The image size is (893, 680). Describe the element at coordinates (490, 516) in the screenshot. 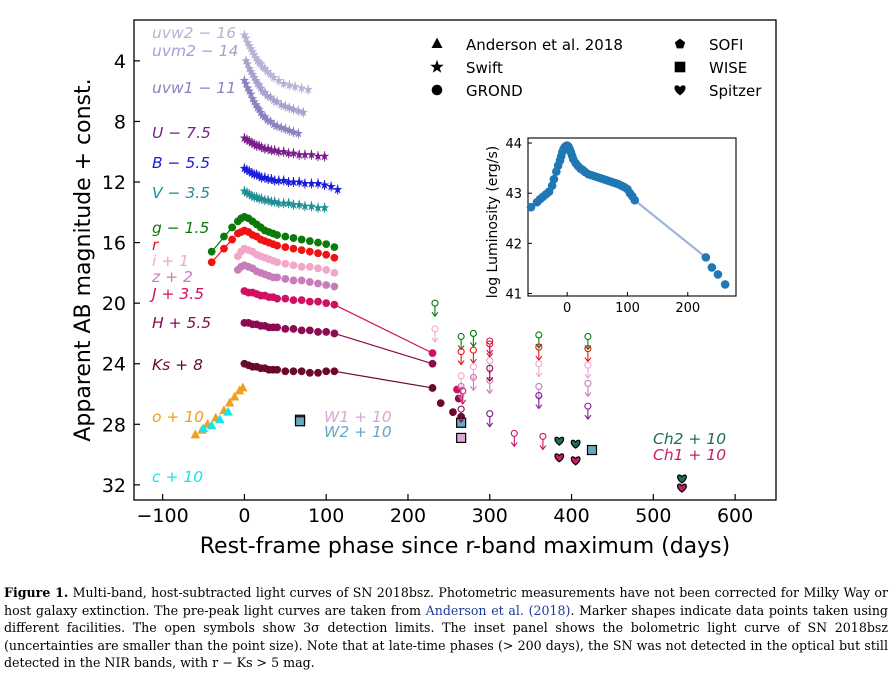

I see `x-tick-label: 300` at that location.